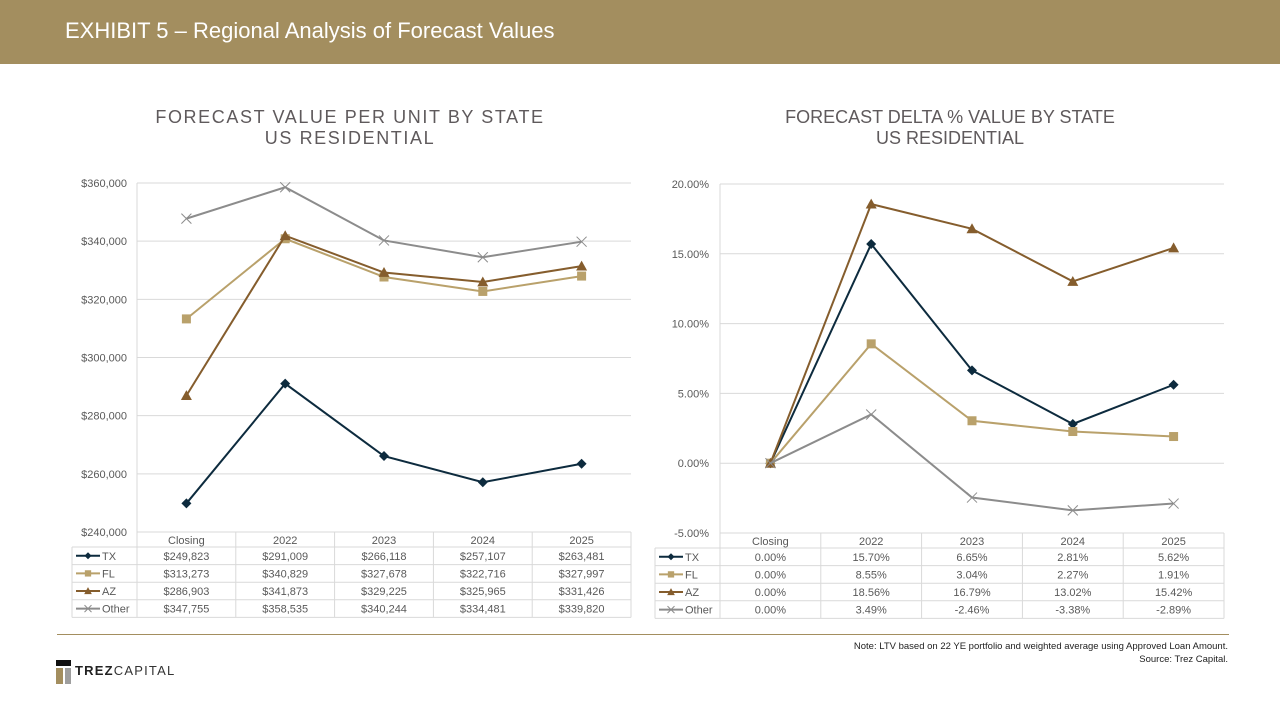  Describe the element at coordinates (1073, 542) in the screenshot. I see `x-tick-label: 2024` at that location.